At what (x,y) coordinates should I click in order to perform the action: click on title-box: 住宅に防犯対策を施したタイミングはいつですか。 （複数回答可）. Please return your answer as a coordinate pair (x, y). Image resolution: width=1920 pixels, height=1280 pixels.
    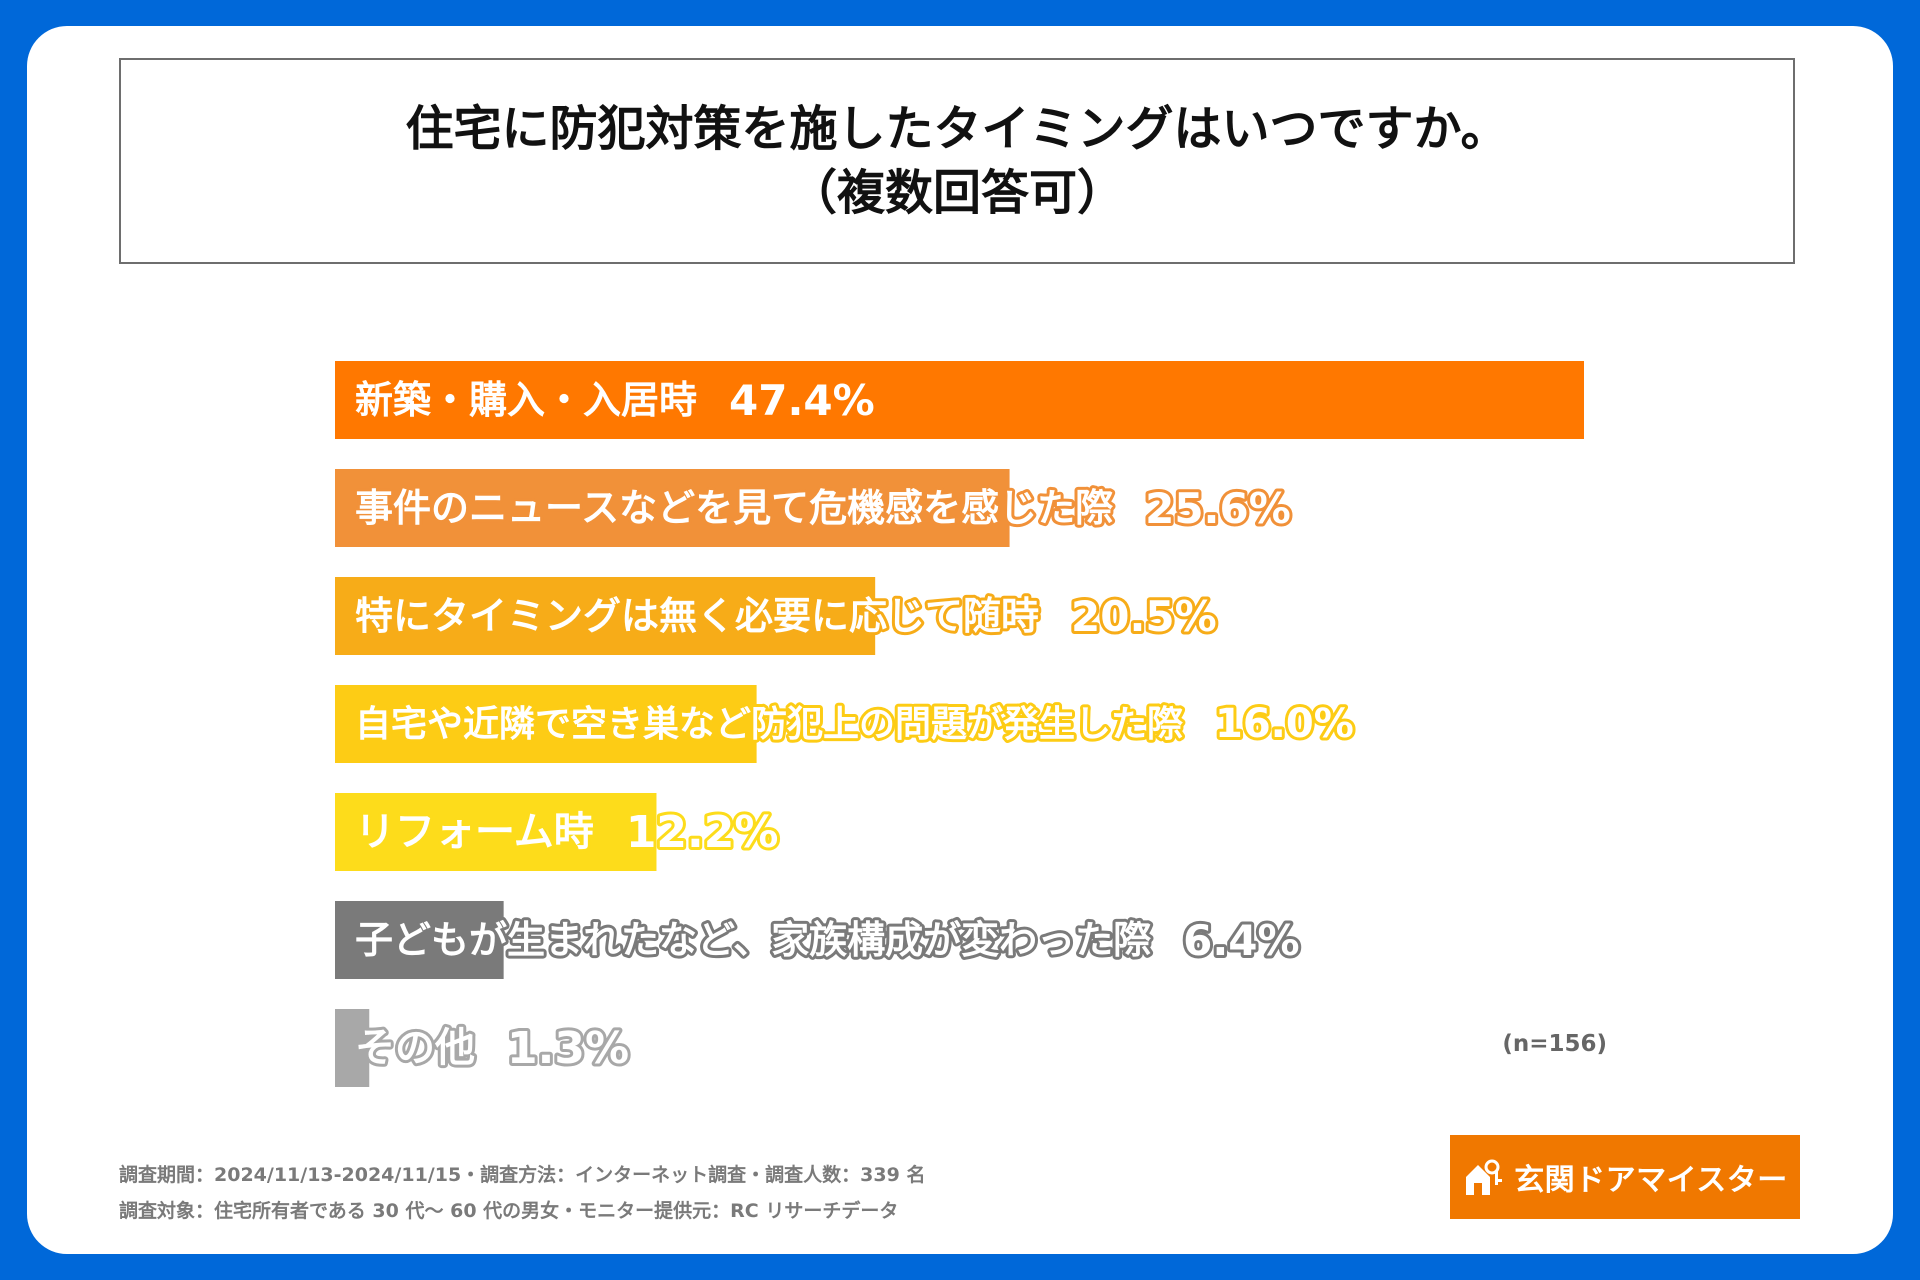
    Looking at the image, I should click on (957, 161).